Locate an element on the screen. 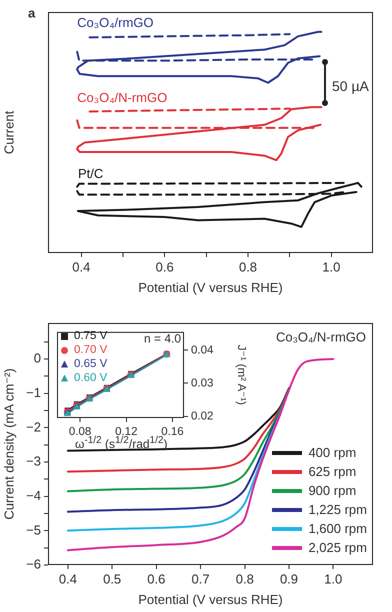  legend-label: 0.60 V is located at coordinates (91, 378).